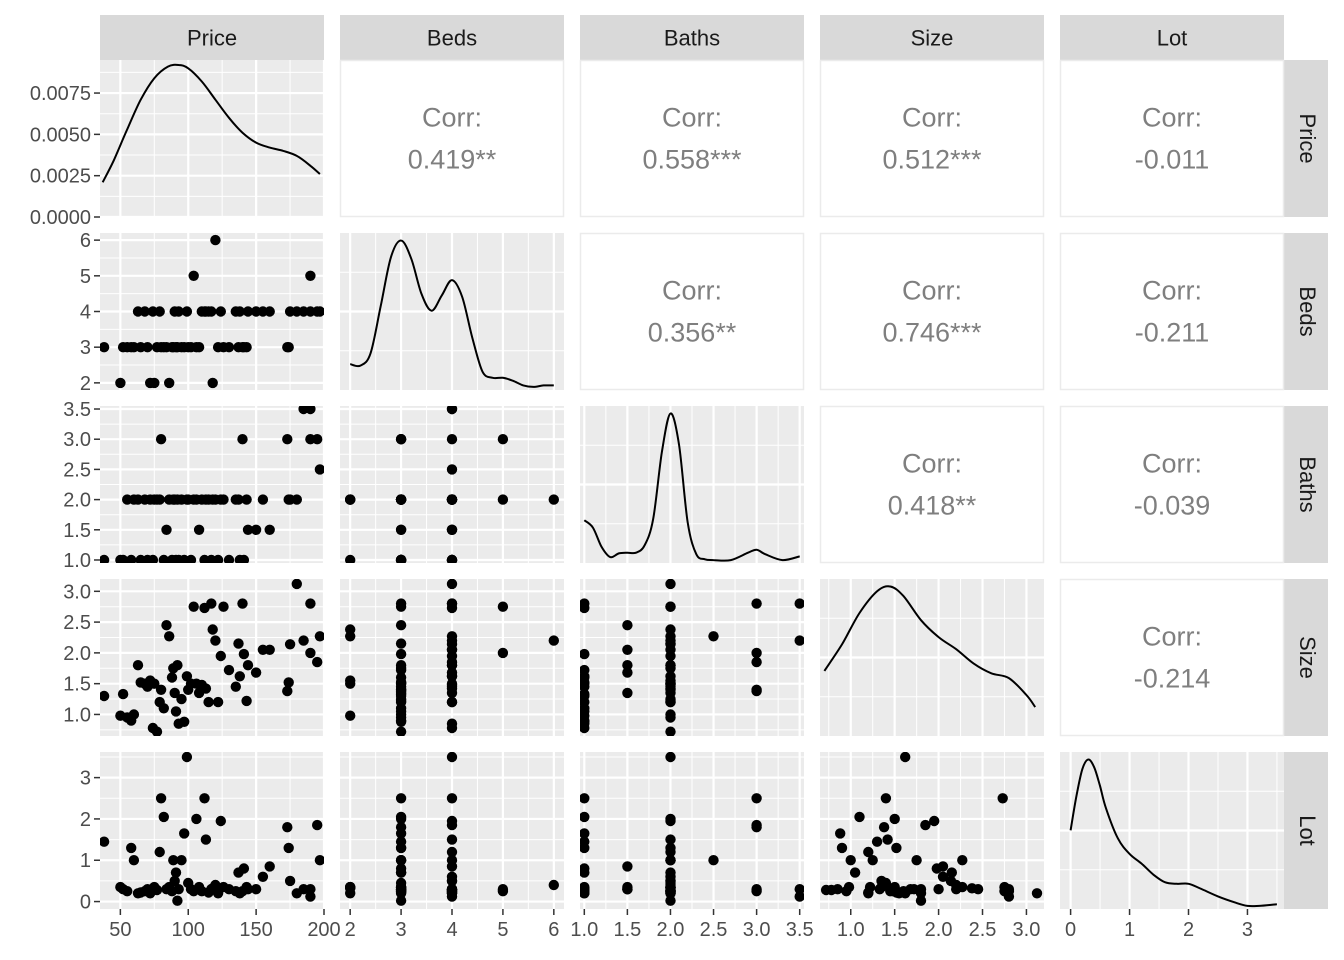 This screenshot has width=1344, height=960. Describe the element at coordinates (212, 138) in the screenshot. I see `panel-price-price` at that location.